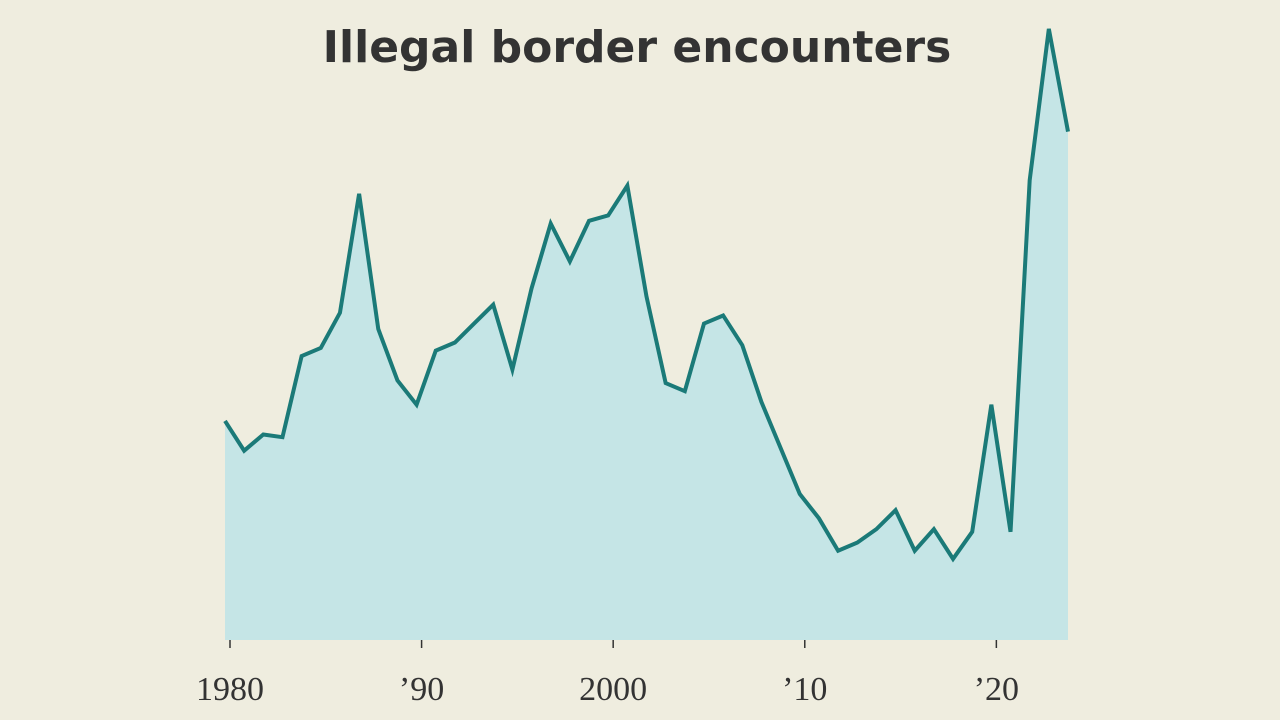 The width and height of the screenshot is (1280, 720). I want to click on x-tick-label: 1980, so click(230, 689).